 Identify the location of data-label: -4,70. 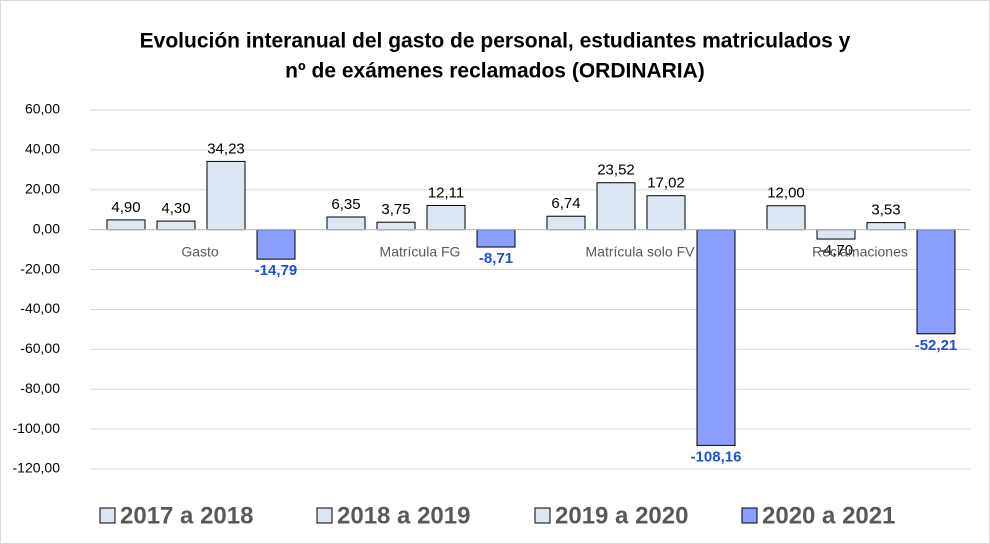
(836, 250).